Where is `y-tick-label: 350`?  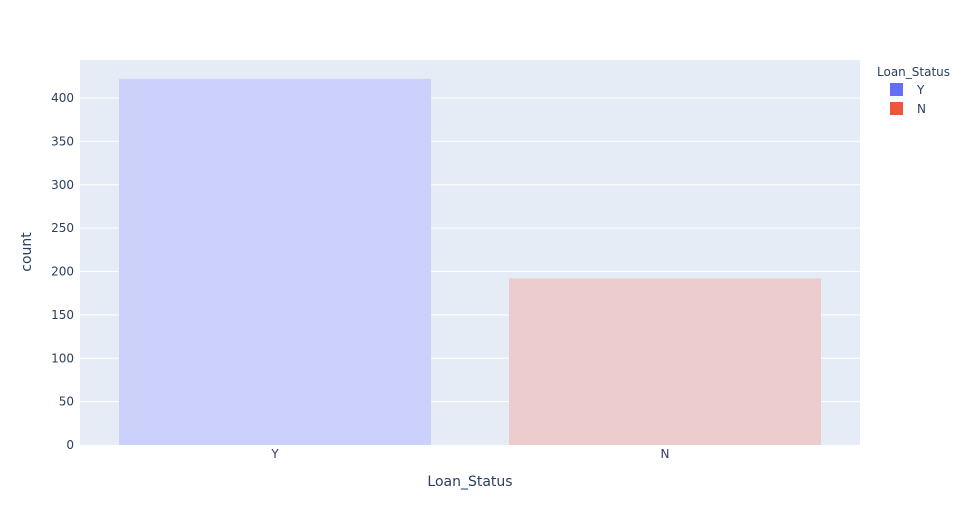
y-tick-label: 350 is located at coordinates (62, 141).